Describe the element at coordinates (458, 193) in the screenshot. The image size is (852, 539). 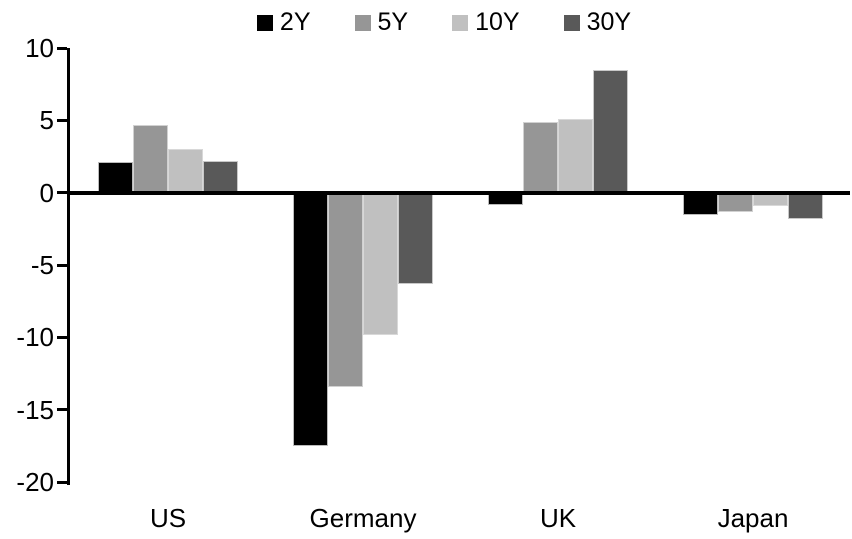
I see `zero-axis-line` at that location.